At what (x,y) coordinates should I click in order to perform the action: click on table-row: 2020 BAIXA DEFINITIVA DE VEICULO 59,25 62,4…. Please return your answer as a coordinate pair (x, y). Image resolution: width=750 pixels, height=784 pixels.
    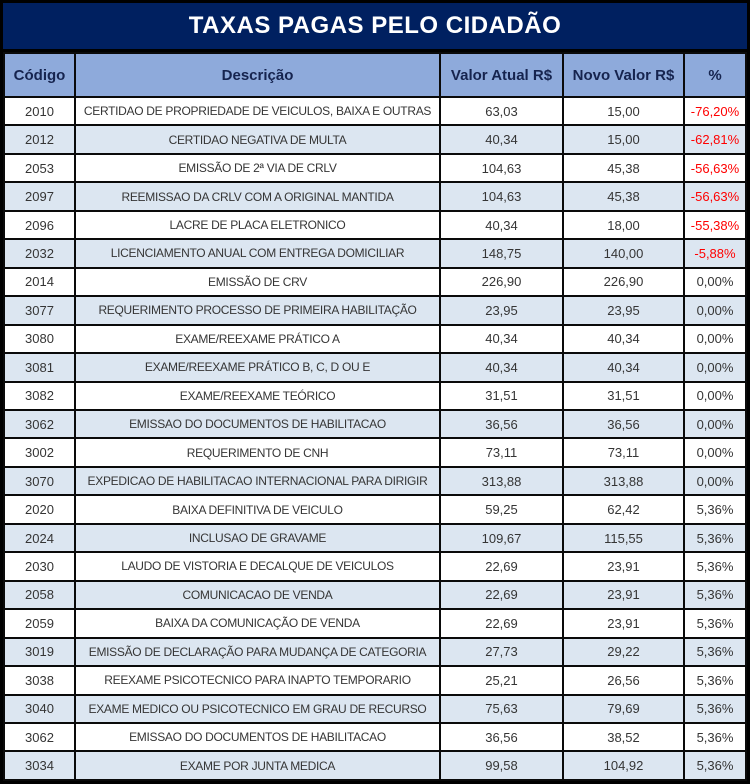
    Looking at the image, I should click on (375, 509).